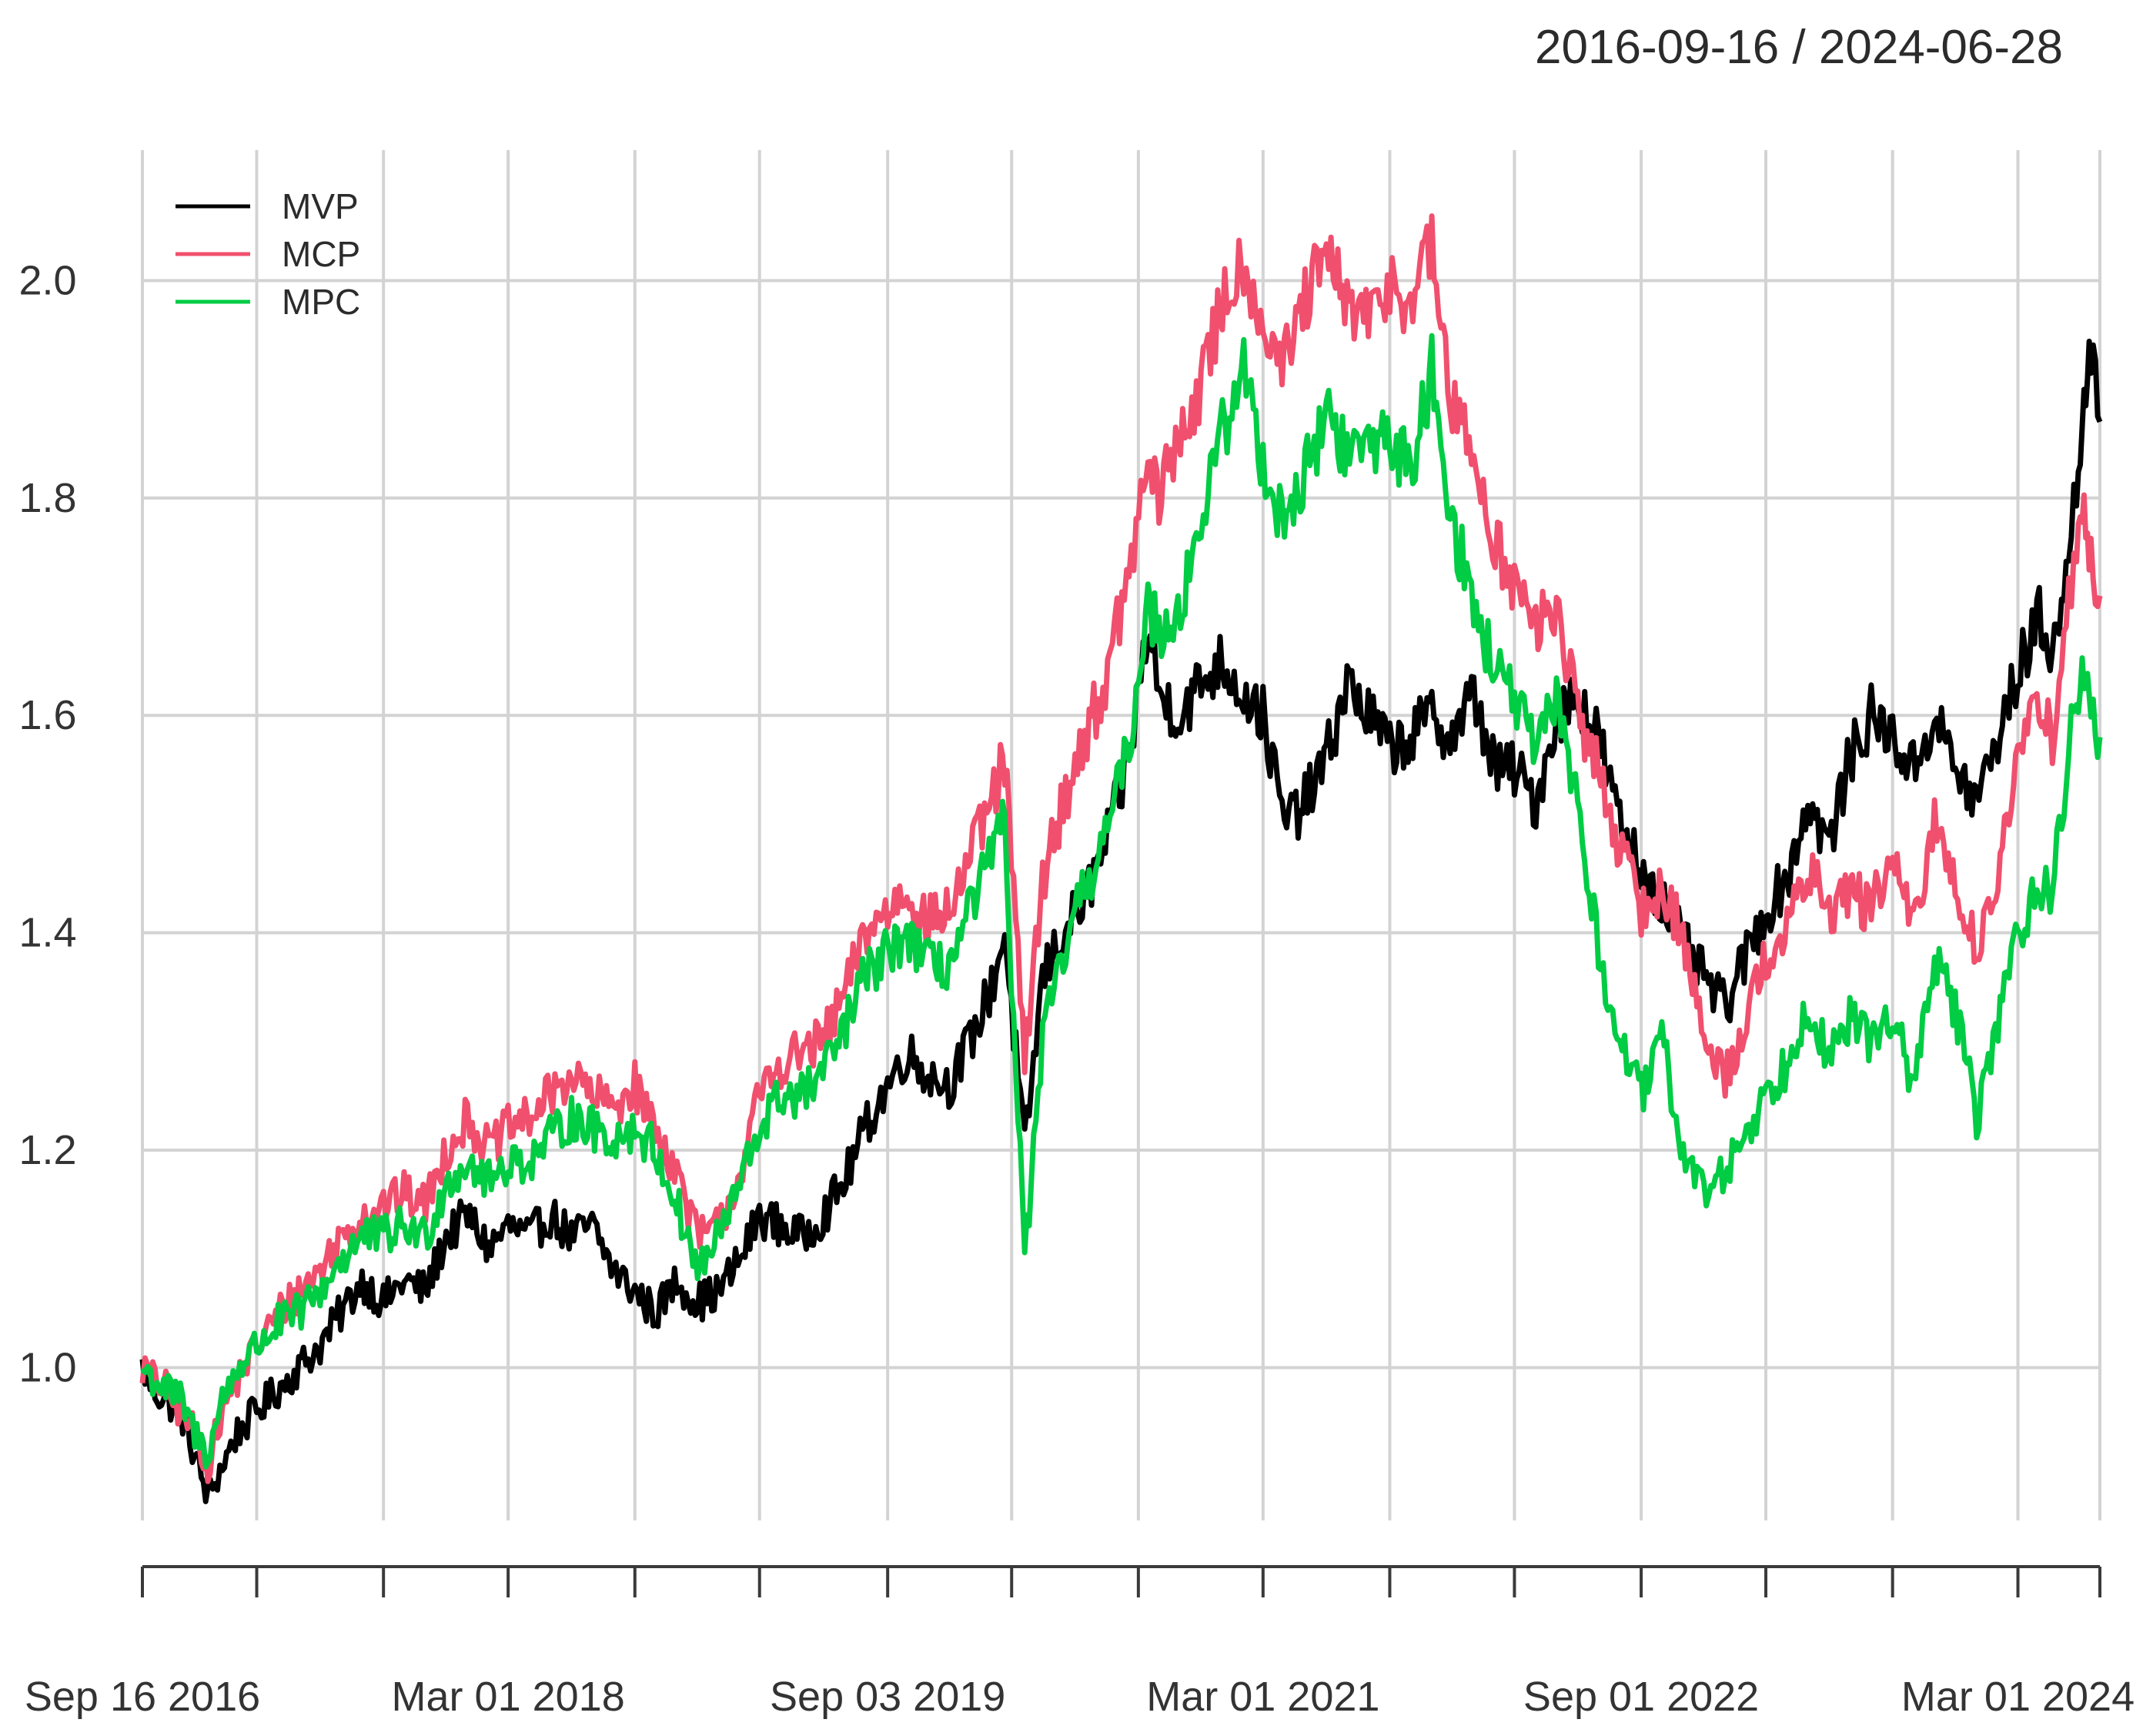  Describe the element at coordinates (321, 302) in the screenshot. I see `legend-label: MPC` at that location.